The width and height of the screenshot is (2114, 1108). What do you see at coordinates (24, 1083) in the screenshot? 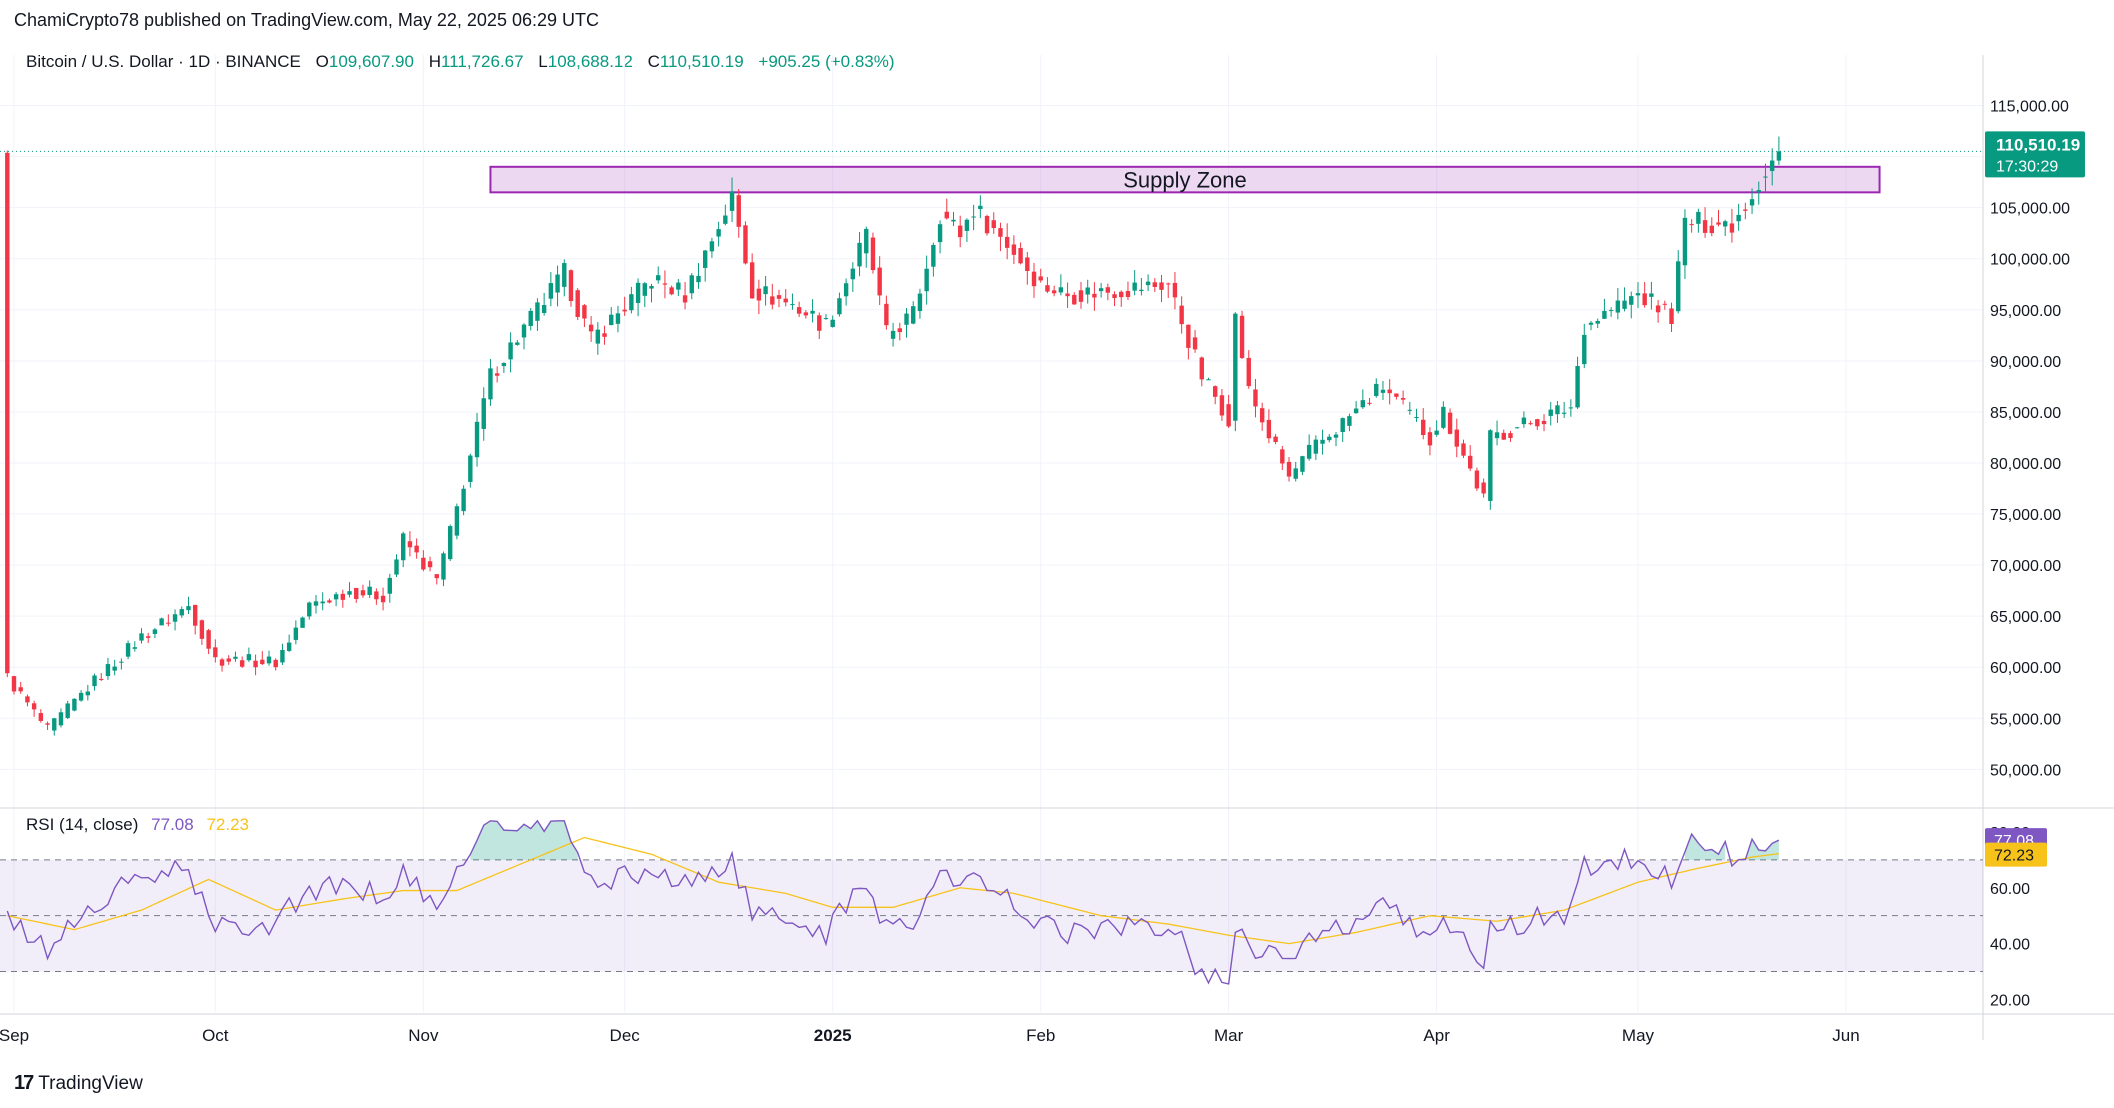
I see `tradingview-logo-icon: 17` at bounding box center [24, 1083].